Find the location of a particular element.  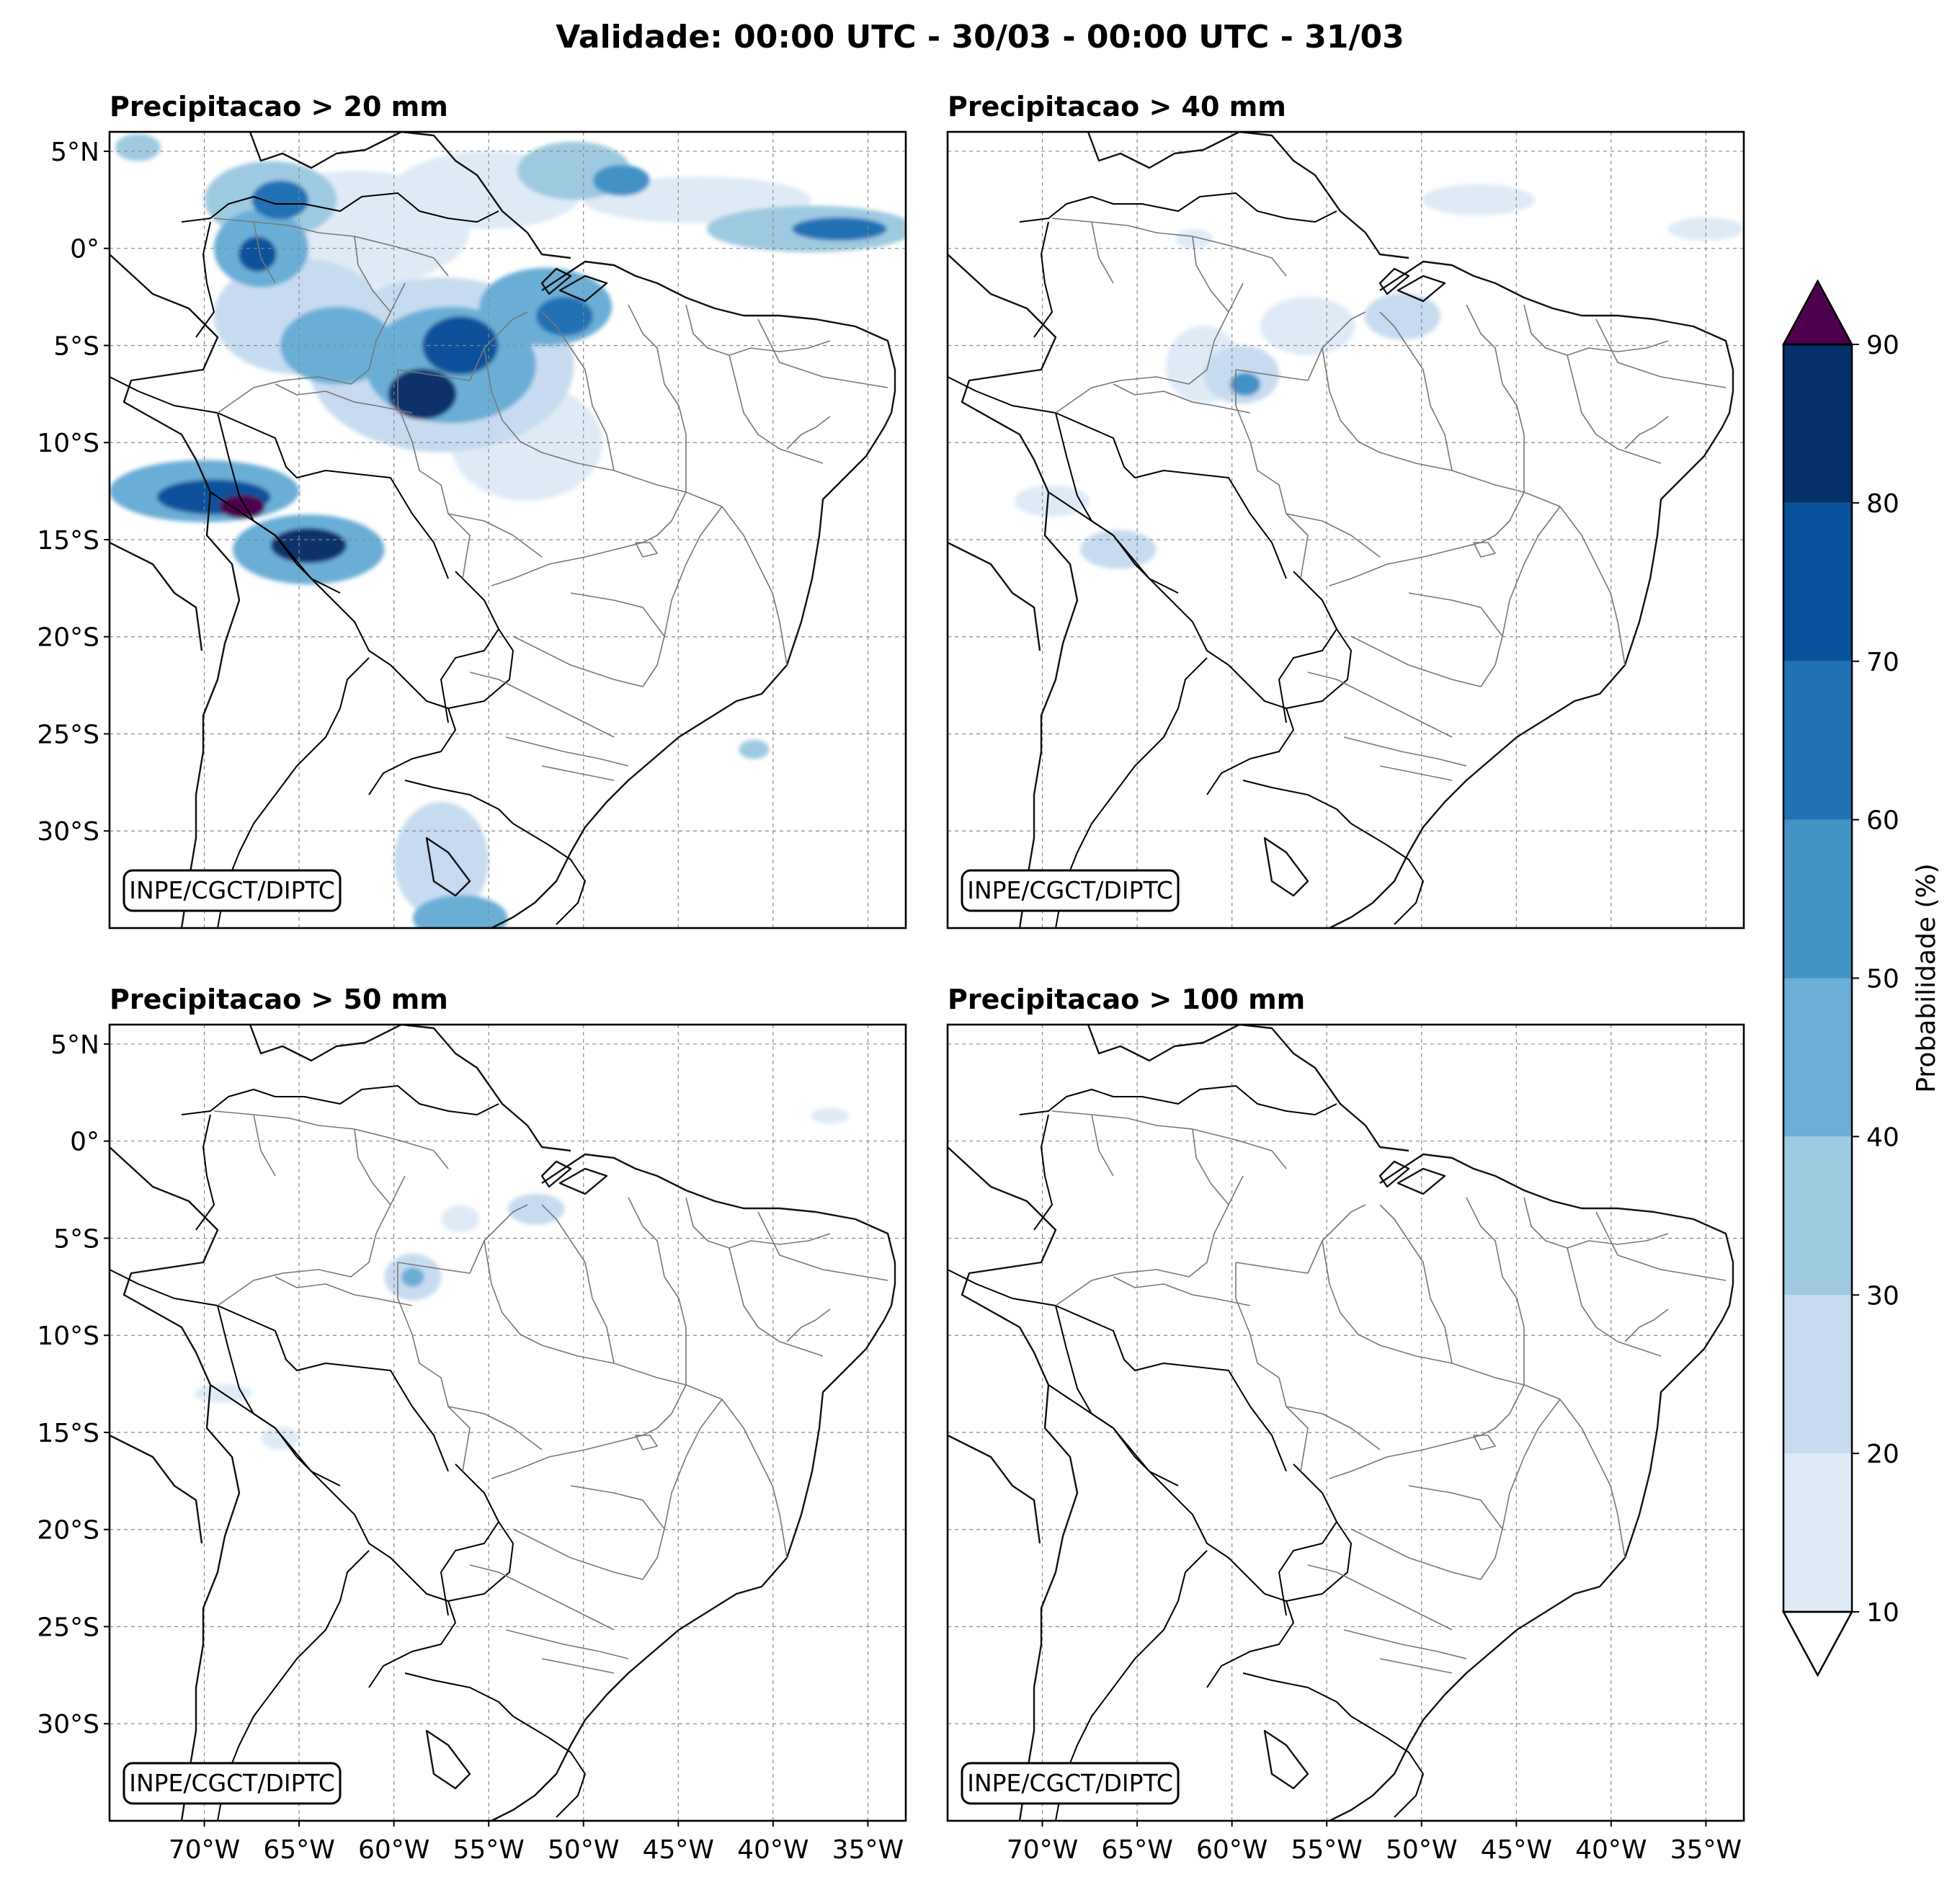

colorbar-tick-label: 10 is located at coordinates (1882, 1613).